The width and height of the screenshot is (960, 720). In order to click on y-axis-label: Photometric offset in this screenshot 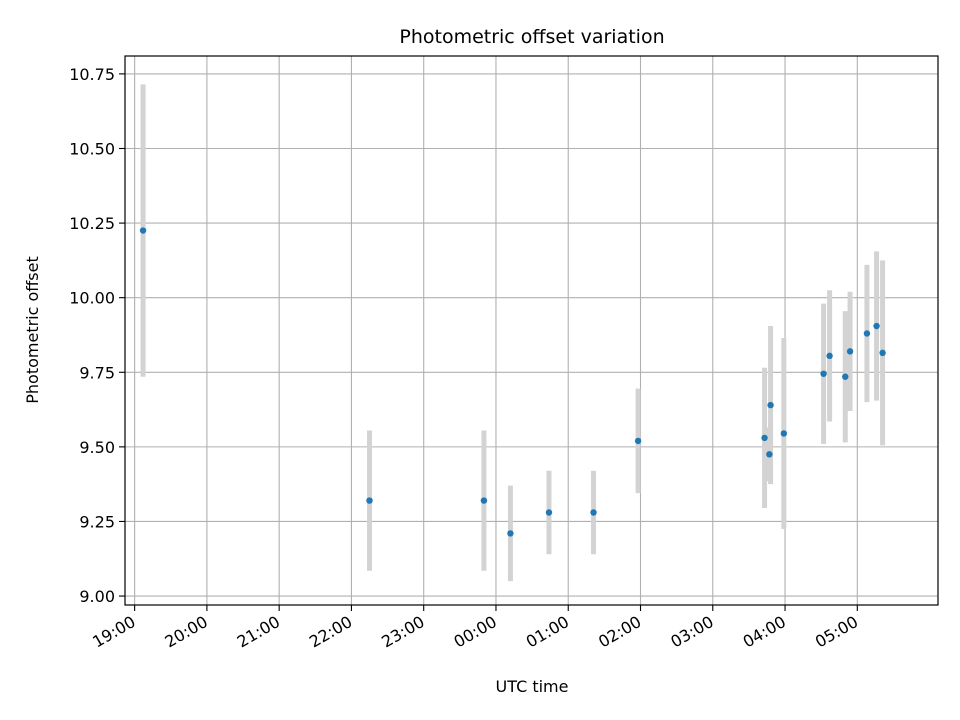, I will do `click(32, 330)`.